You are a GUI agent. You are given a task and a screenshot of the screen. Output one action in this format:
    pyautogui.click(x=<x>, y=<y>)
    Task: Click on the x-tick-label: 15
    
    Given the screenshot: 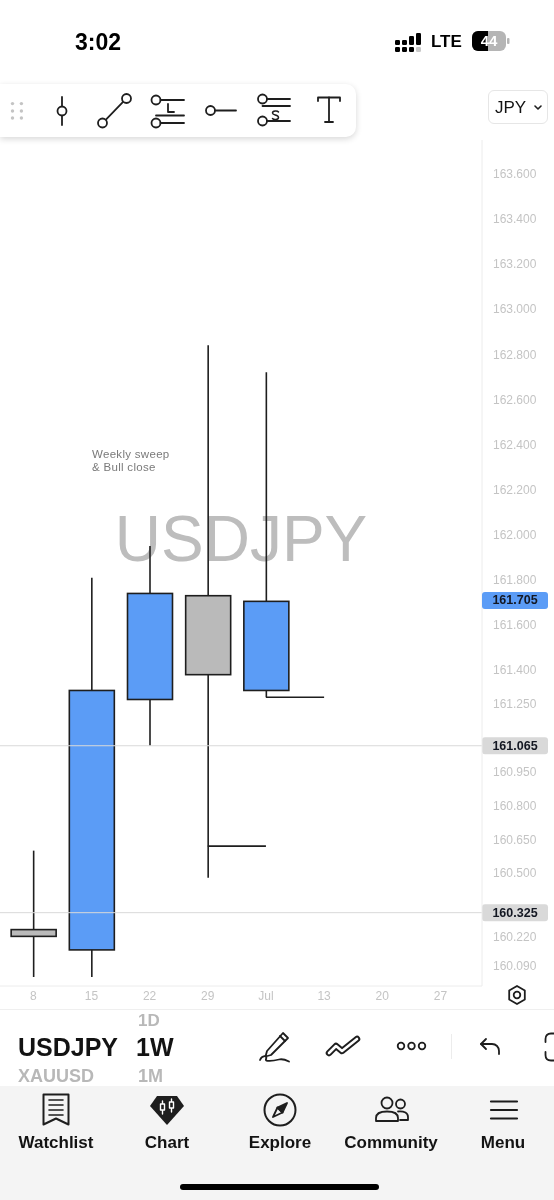 What is the action you would take?
    pyautogui.click(x=91, y=995)
    